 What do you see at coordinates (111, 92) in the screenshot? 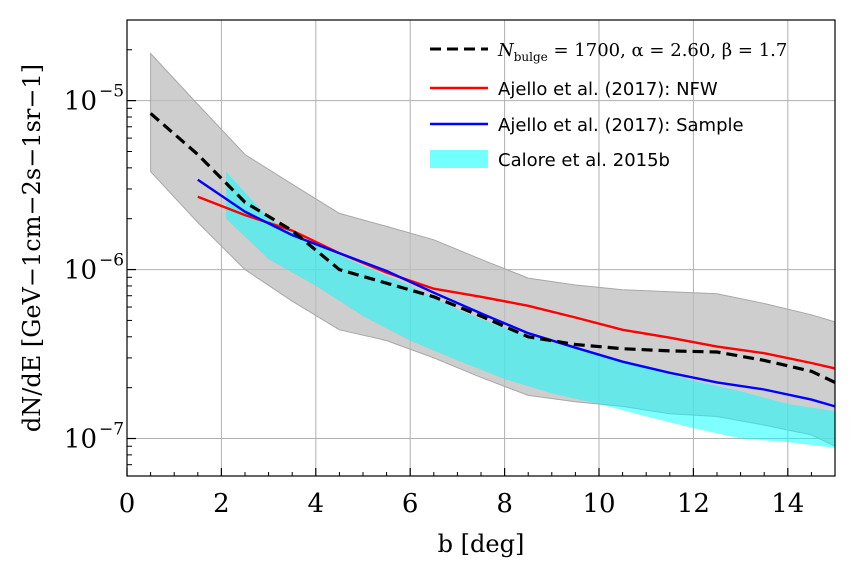
I see `y-tick-exponent: −5` at bounding box center [111, 92].